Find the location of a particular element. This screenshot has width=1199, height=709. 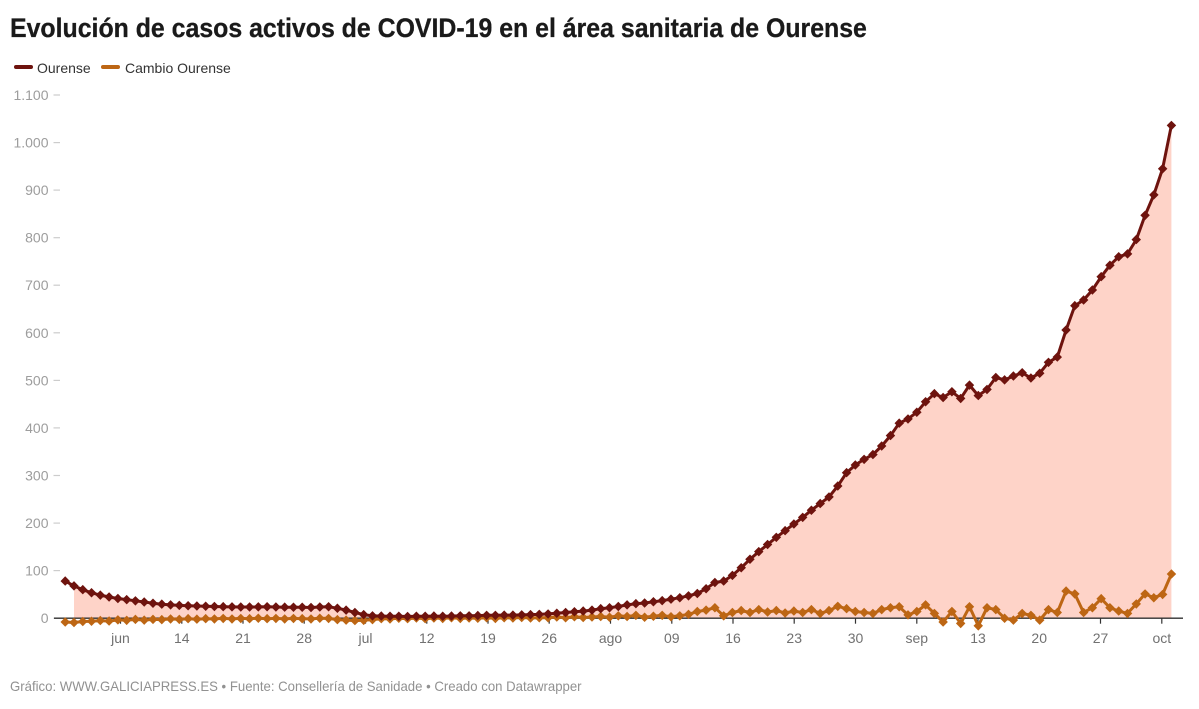

svg-text: 700 is located at coordinates (37, 285).